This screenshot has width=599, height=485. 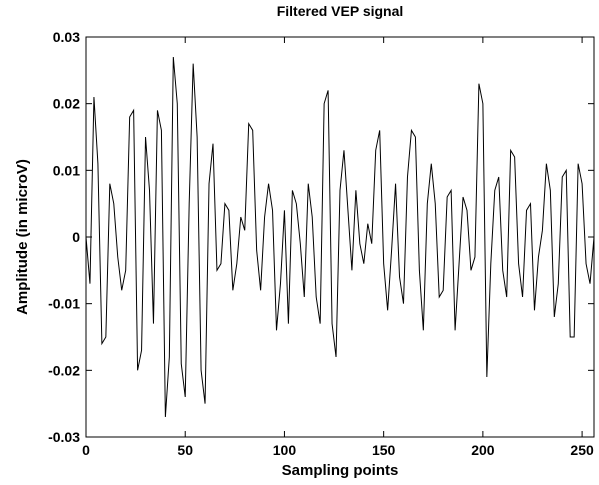 What do you see at coordinates (66, 104) in the screenshot?
I see `y-tick-label: 0.02` at bounding box center [66, 104].